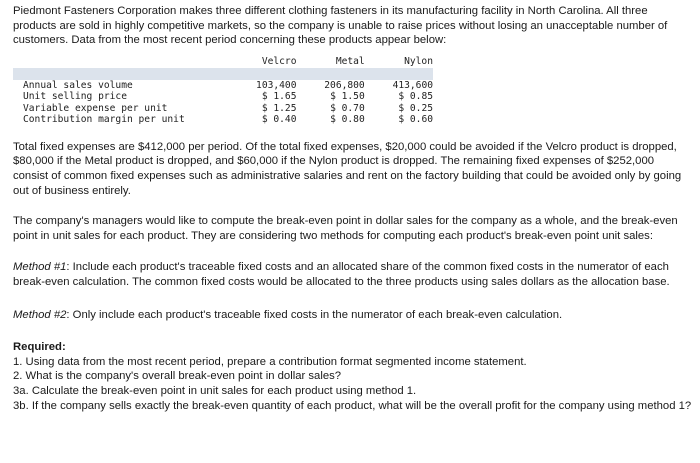 The image size is (700, 463). Describe the element at coordinates (75, 97) in the screenshot. I see `row-label: Unit selling price` at that location.